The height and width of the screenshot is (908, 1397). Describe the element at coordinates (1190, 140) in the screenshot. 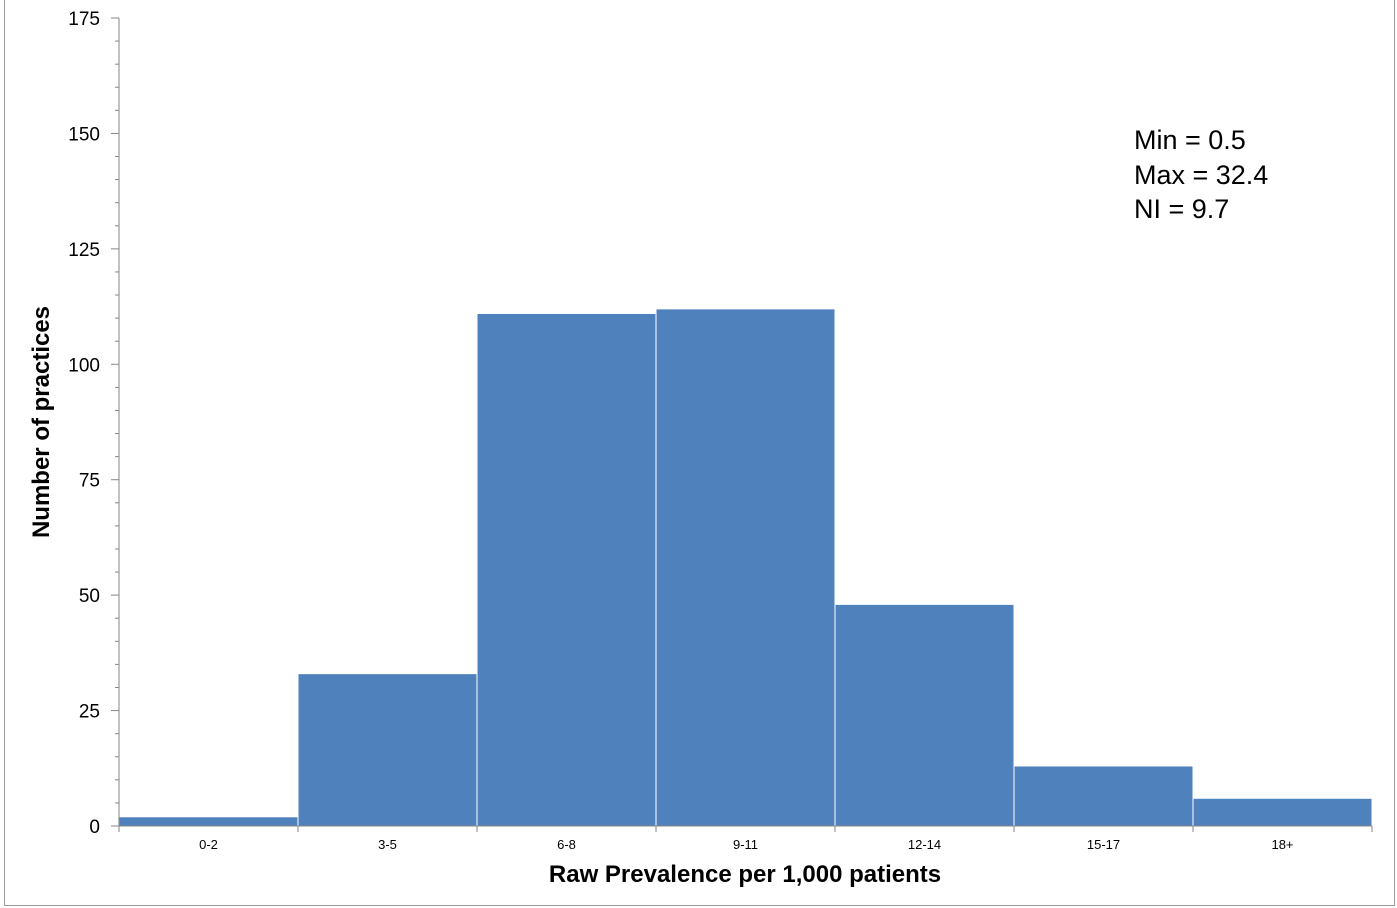

I see `annotation-min: Min = 0.5` at that location.